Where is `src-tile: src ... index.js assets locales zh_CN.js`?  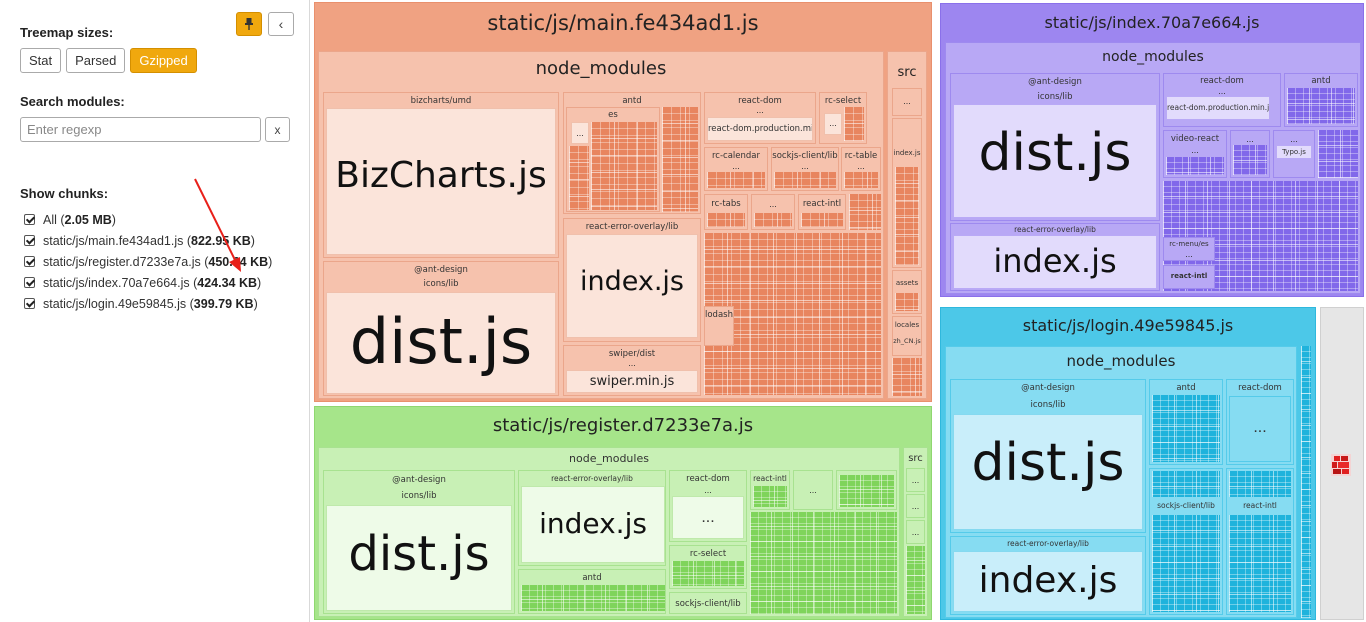
src-tile: src ... index.js assets locales zh_CN.js is located at coordinates (907, 225).